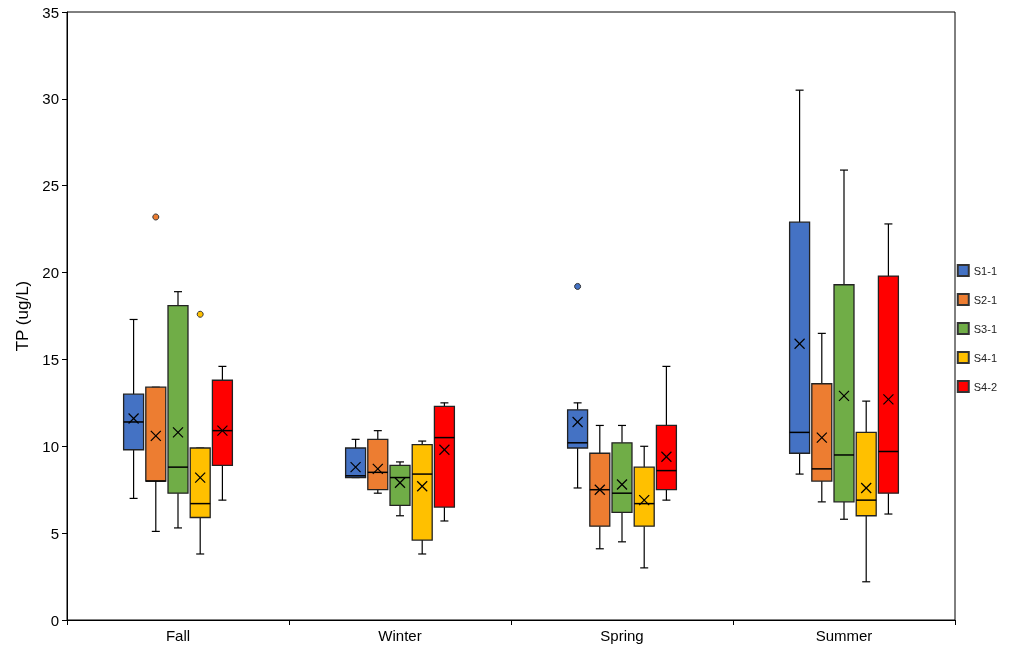 The height and width of the screenshot is (657, 1016). What do you see at coordinates (178, 635) in the screenshot?
I see `x-tick-label: Fall` at bounding box center [178, 635].